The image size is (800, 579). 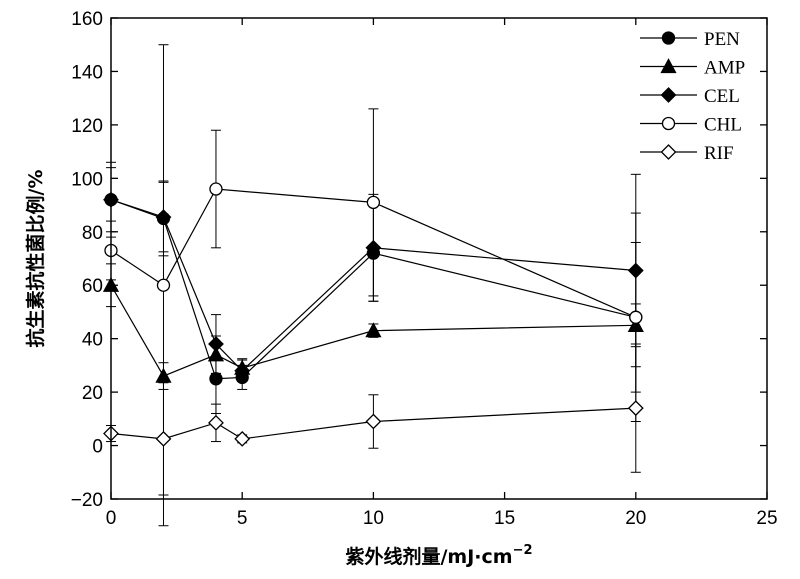 What do you see at coordinates (504, 518) in the screenshot?
I see `x-tick-label: 15` at bounding box center [504, 518].